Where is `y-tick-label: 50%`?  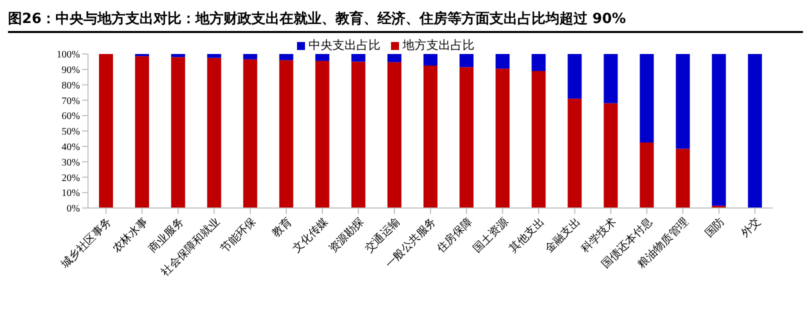 y-tick-label: 50% is located at coordinates (71, 132).